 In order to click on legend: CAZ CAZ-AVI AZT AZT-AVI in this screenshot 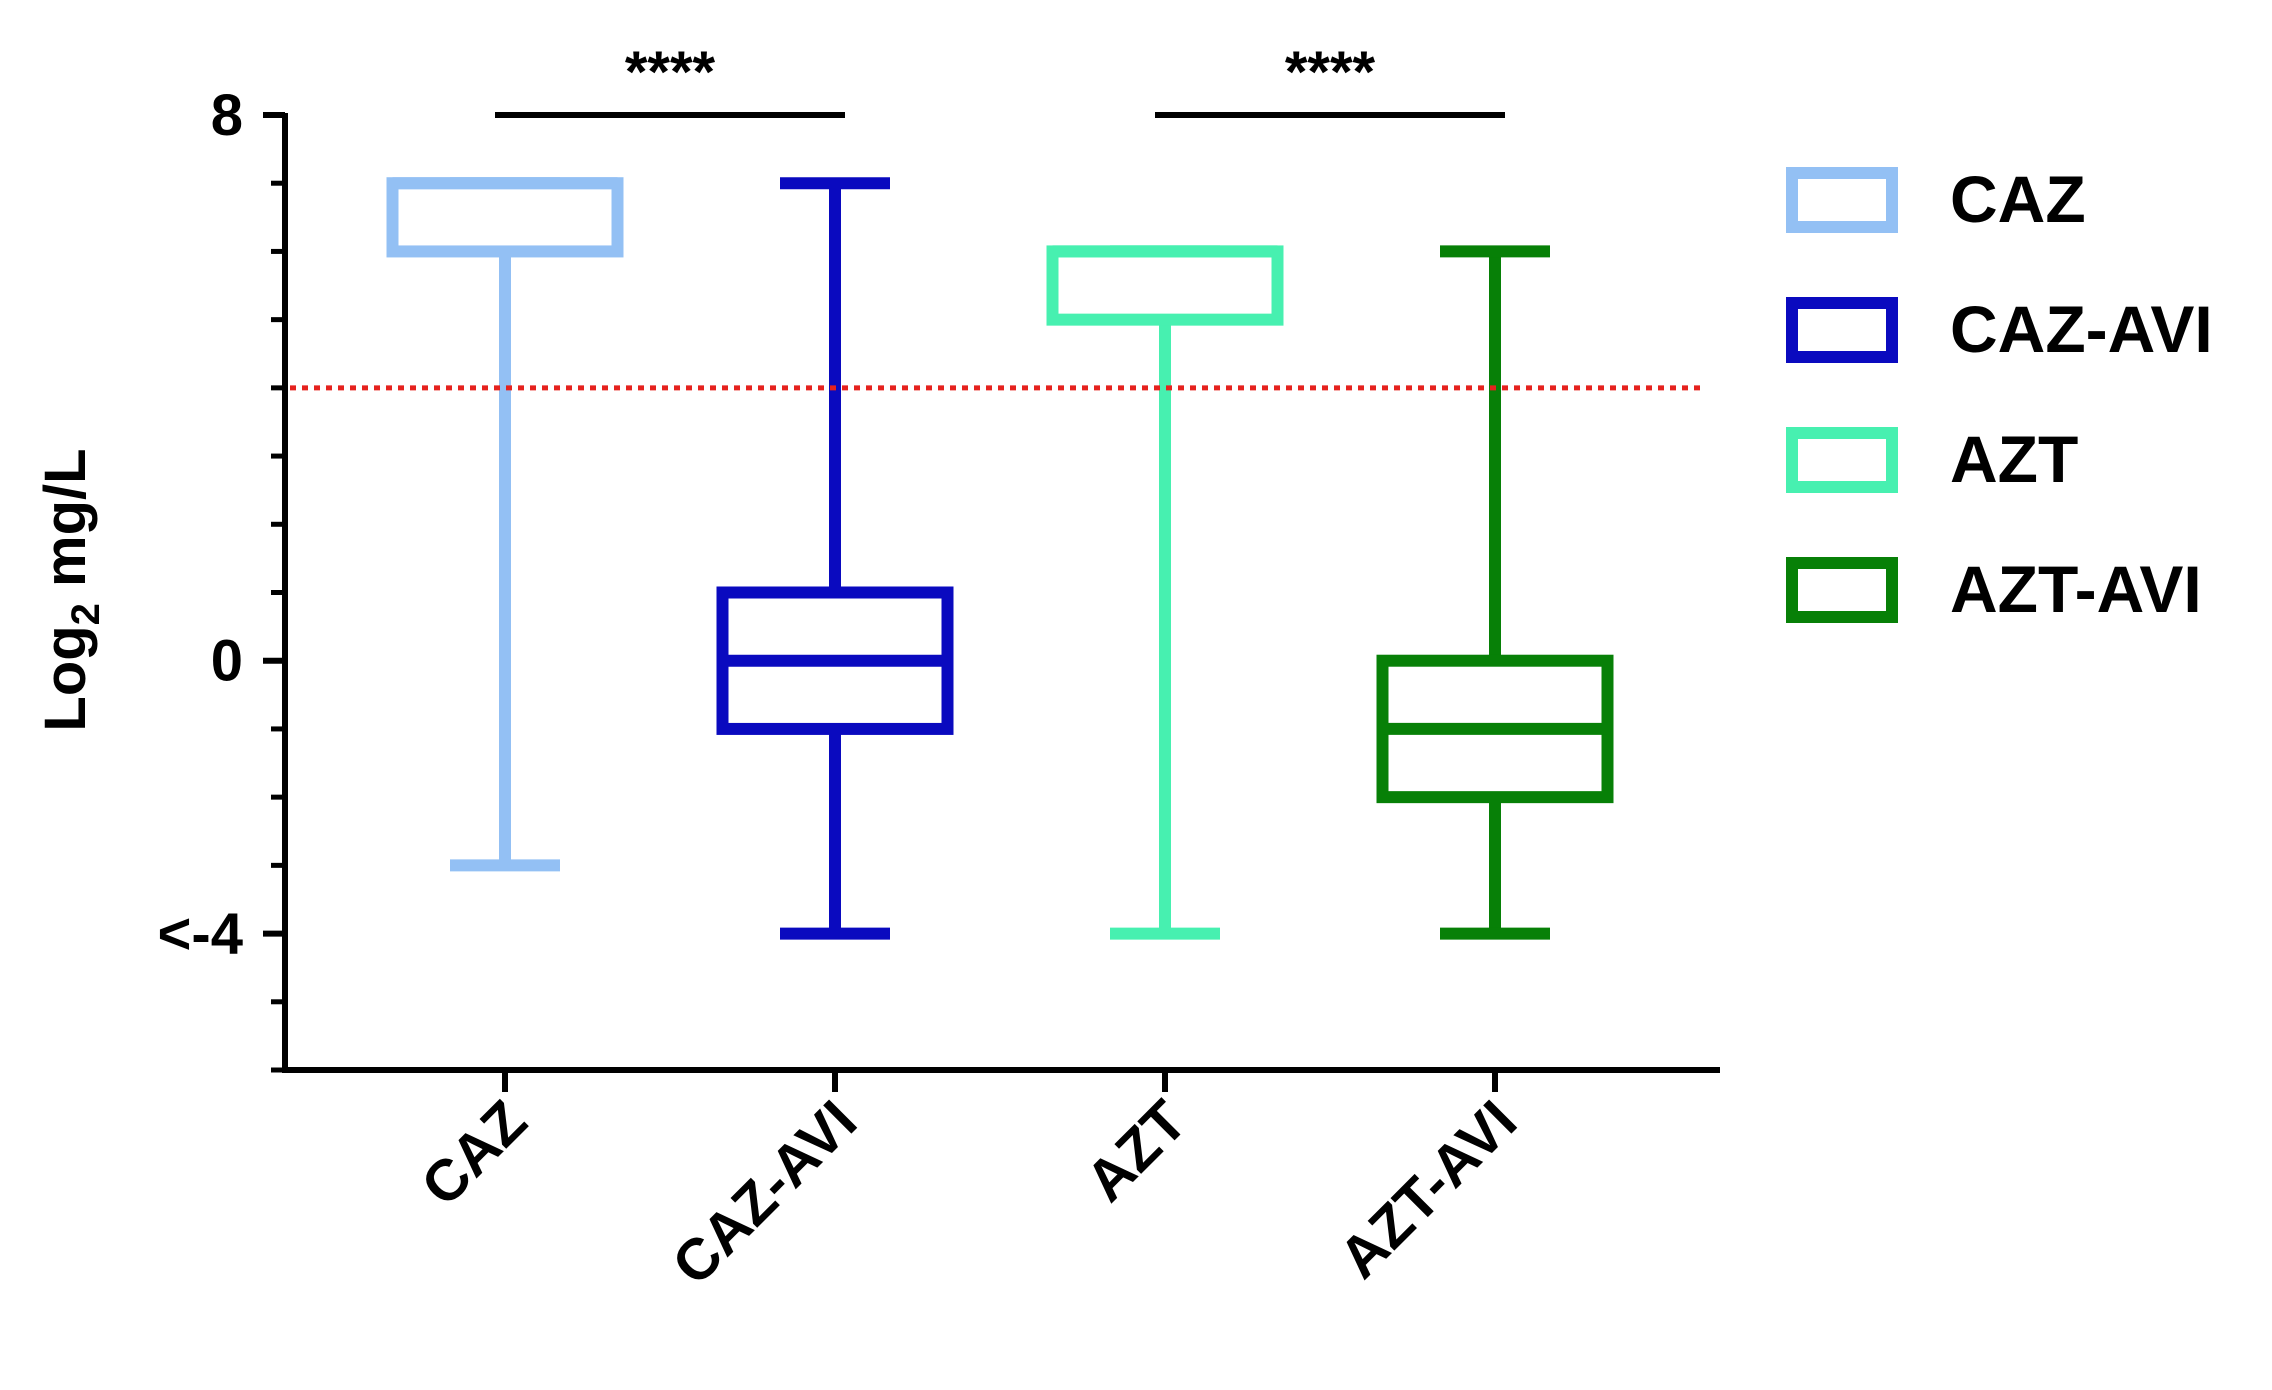, I will do `click(1999, 394)`.